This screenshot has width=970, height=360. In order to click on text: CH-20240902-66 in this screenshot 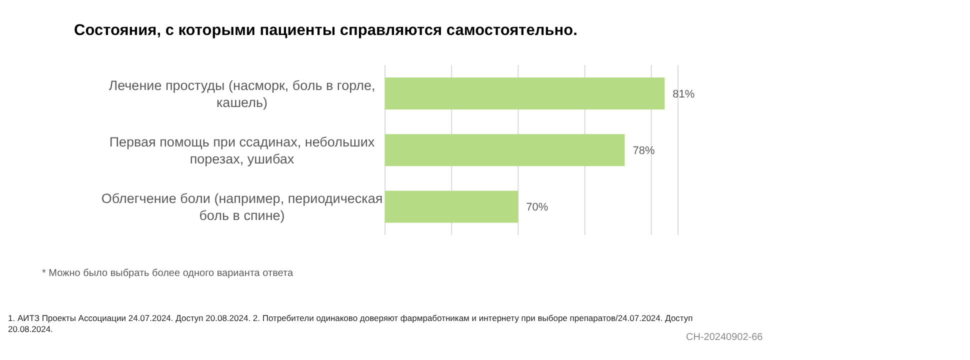, I will do `click(724, 337)`.